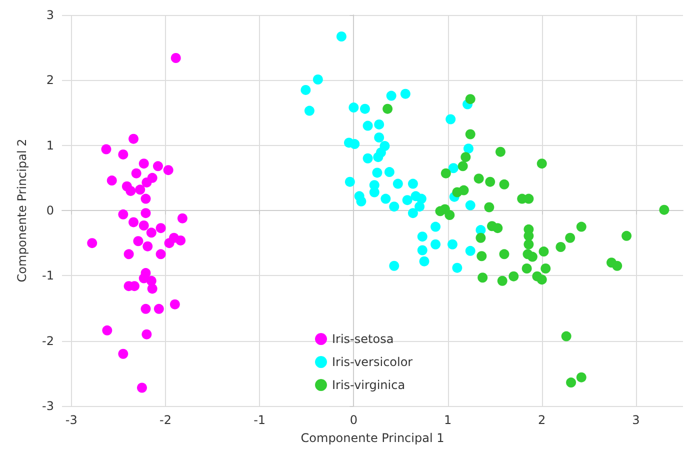 The height and width of the screenshot is (452, 684). What do you see at coordinates (369, 385) in the screenshot?
I see `legend-label: Iris-virginica` at bounding box center [369, 385].